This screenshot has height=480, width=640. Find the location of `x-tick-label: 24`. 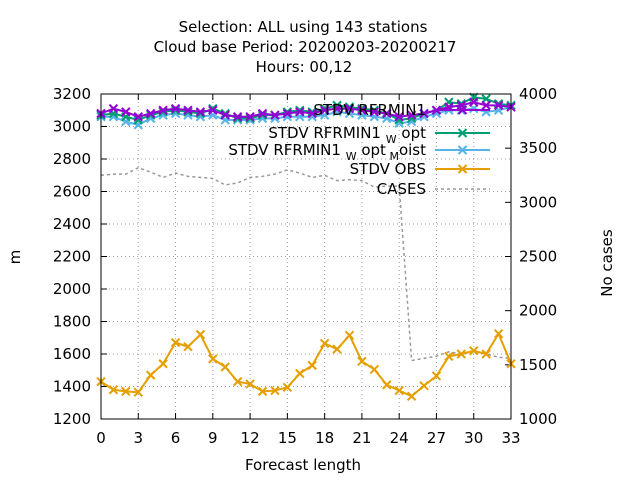

x-tick-label: 24 is located at coordinates (399, 438).